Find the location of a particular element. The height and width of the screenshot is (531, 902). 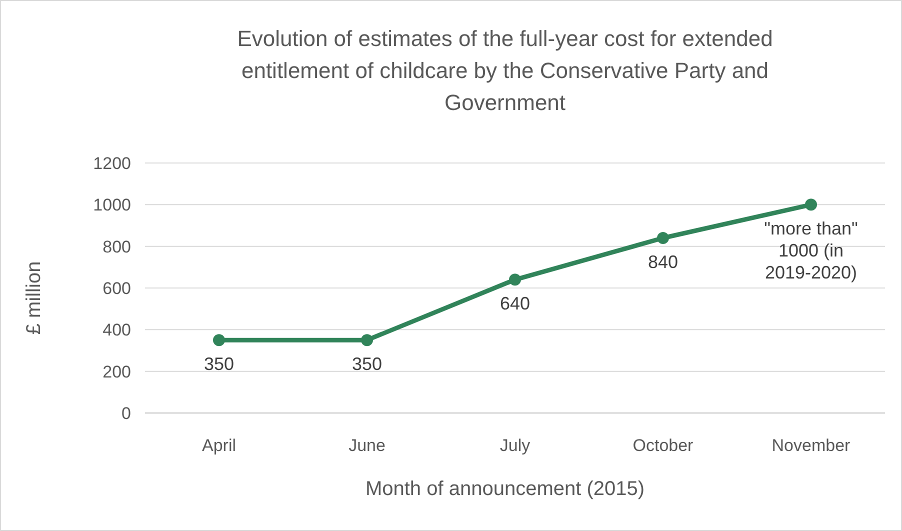

data-label: 640 is located at coordinates (515, 304).